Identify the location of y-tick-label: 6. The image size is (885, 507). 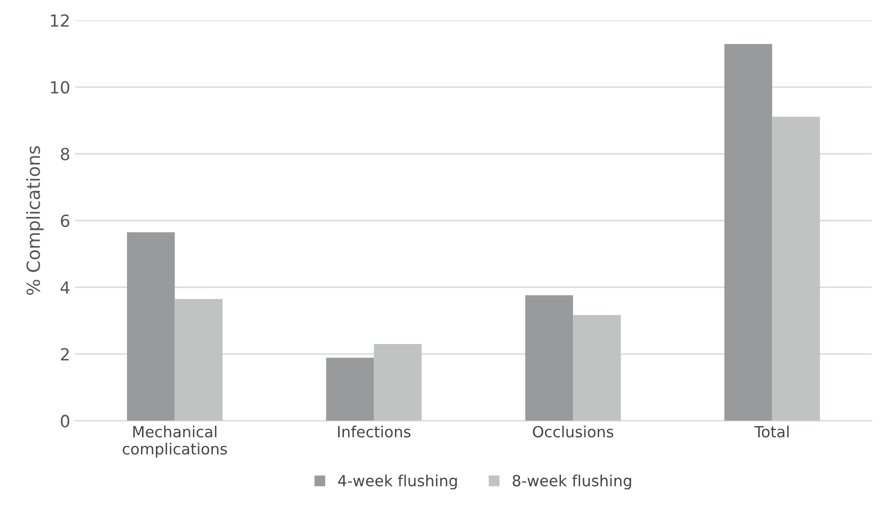
(65, 221).